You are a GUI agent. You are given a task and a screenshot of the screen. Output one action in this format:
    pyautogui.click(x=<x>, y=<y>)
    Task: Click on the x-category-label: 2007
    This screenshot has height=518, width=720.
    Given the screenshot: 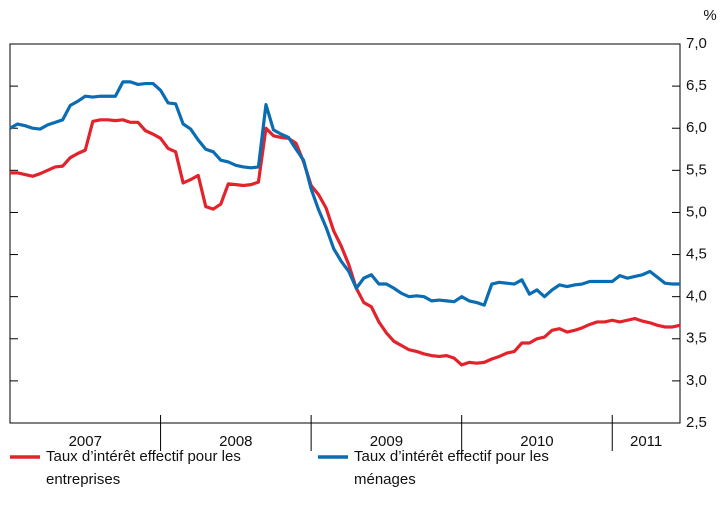 What is the action you would take?
    pyautogui.click(x=85, y=441)
    